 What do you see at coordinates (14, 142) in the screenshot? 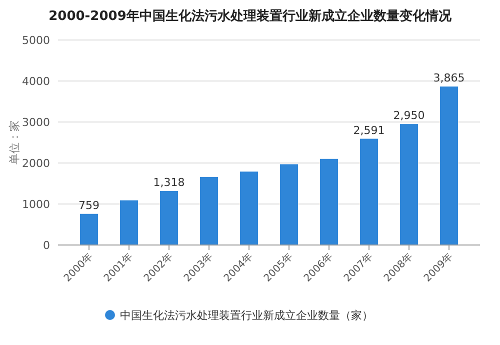
I see `y-axis-title: 单位：家` at bounding box center [14, 142].